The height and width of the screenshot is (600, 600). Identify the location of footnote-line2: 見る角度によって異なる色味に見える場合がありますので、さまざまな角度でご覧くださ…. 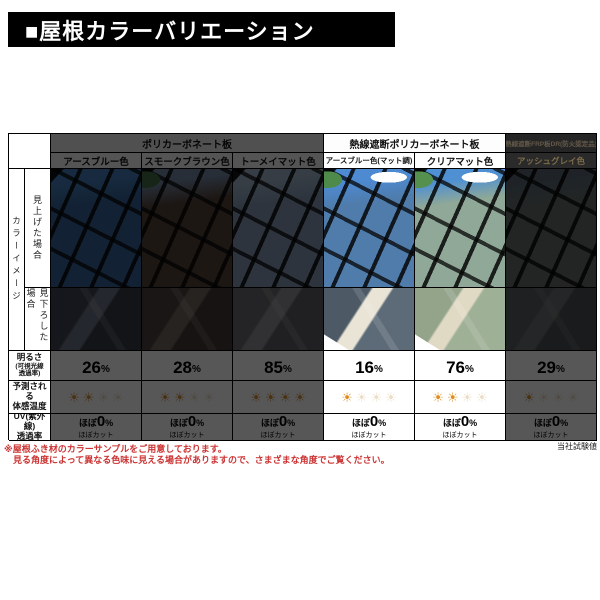
(201, 460).